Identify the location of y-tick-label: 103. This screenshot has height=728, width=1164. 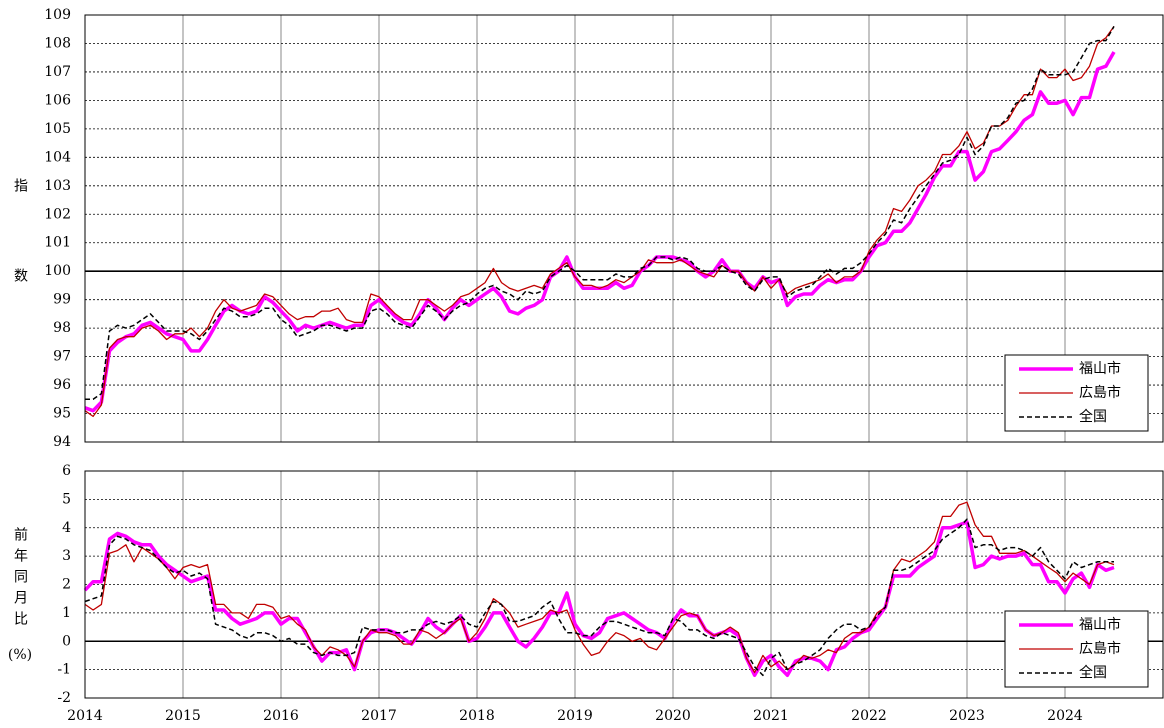
(57, 186).